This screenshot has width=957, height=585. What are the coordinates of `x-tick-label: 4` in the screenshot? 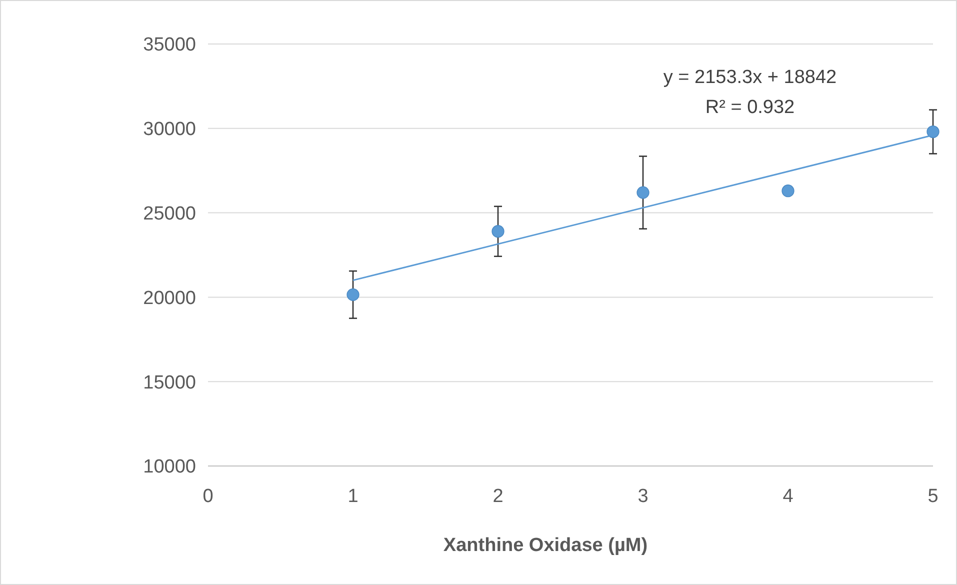 It's located at (788, 496).